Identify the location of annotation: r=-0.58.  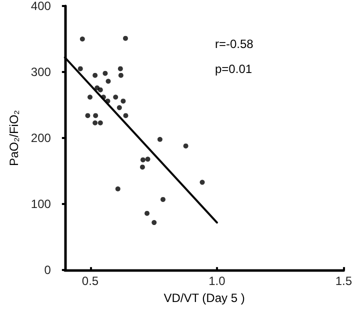
(234, 44).